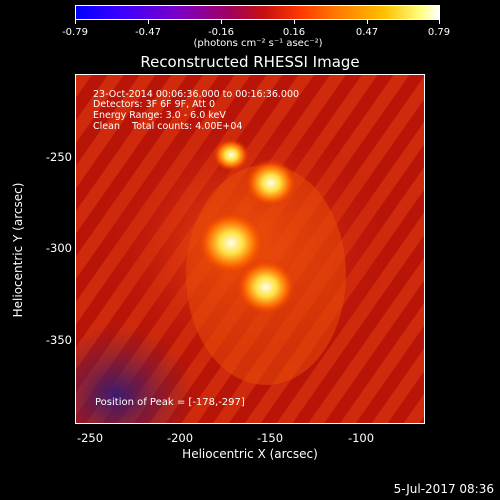 Image resolution: width=500 pixels, height=500 pixels. I want to click on x-tick-label: -100, so click(361, 438).